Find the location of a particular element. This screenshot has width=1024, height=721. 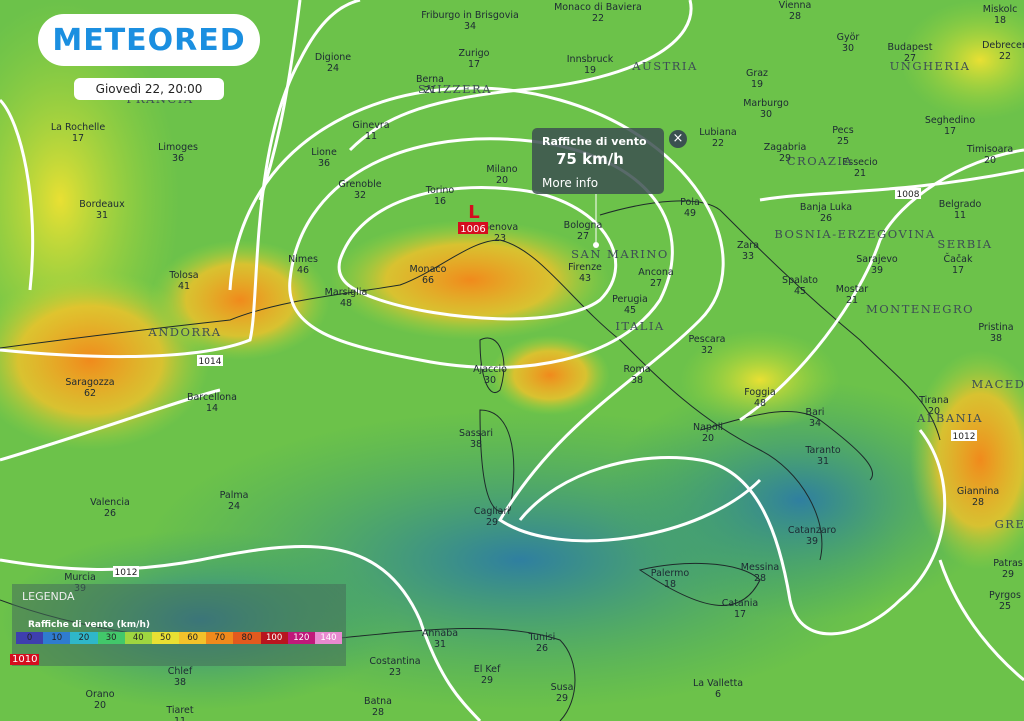

city-name: Foggia is located at coordinates (759, 392).